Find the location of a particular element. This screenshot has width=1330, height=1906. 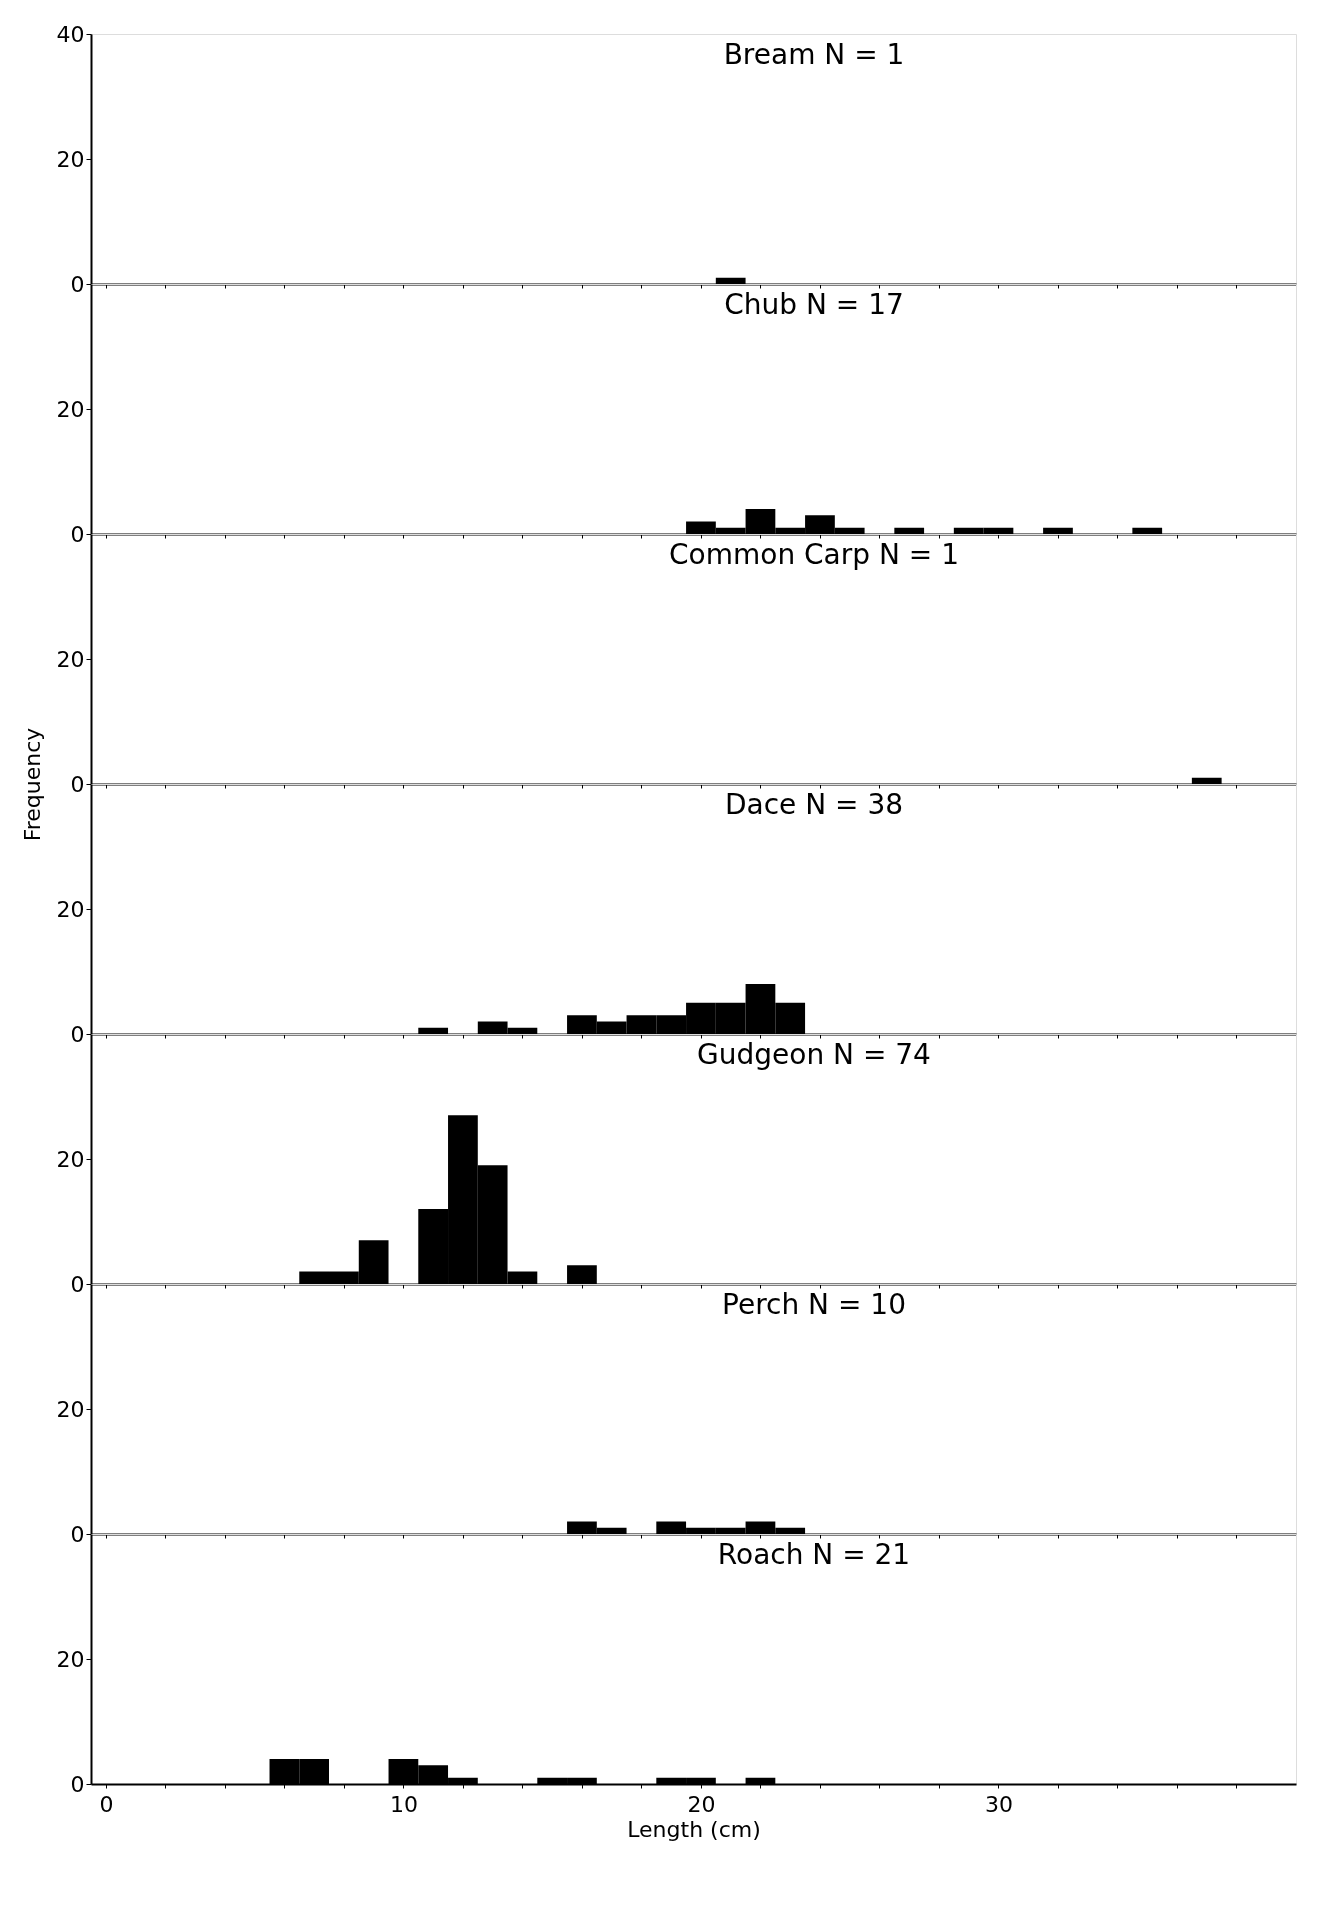

x-tick-label: 0 is located at coordinates (106, 1804).